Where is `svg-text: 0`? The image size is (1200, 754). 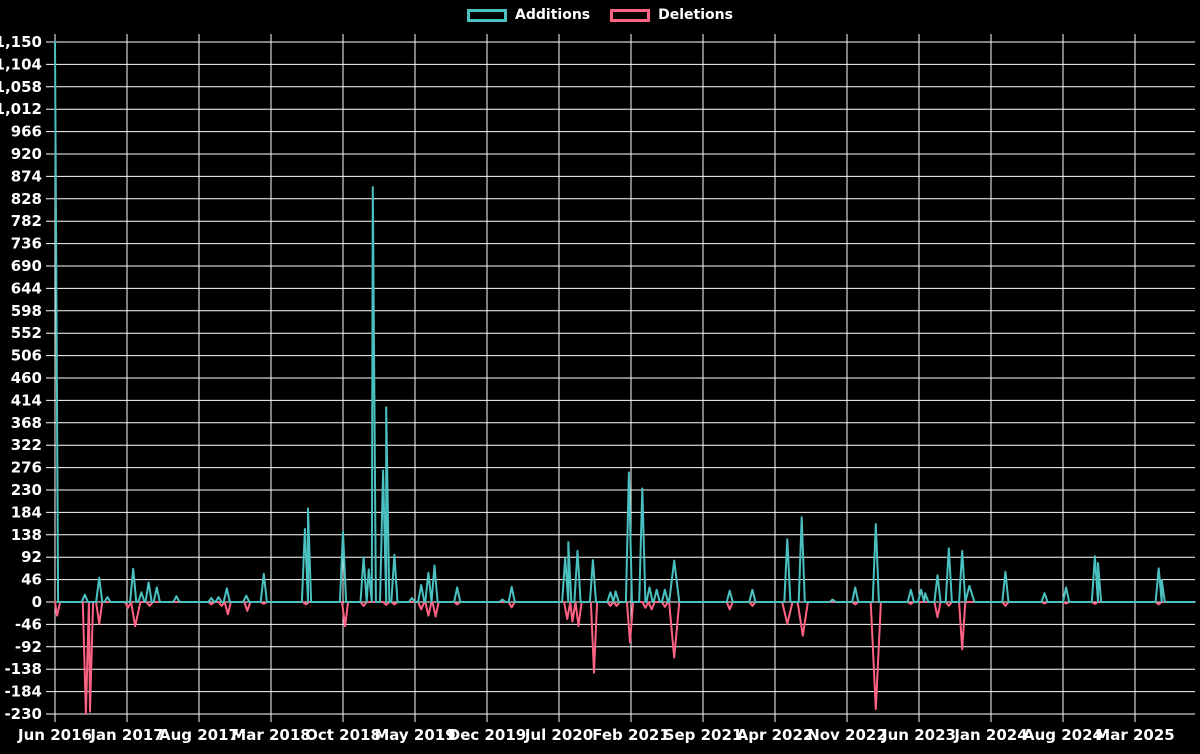 svg-text: 0 is located at coordinates (37, 602).